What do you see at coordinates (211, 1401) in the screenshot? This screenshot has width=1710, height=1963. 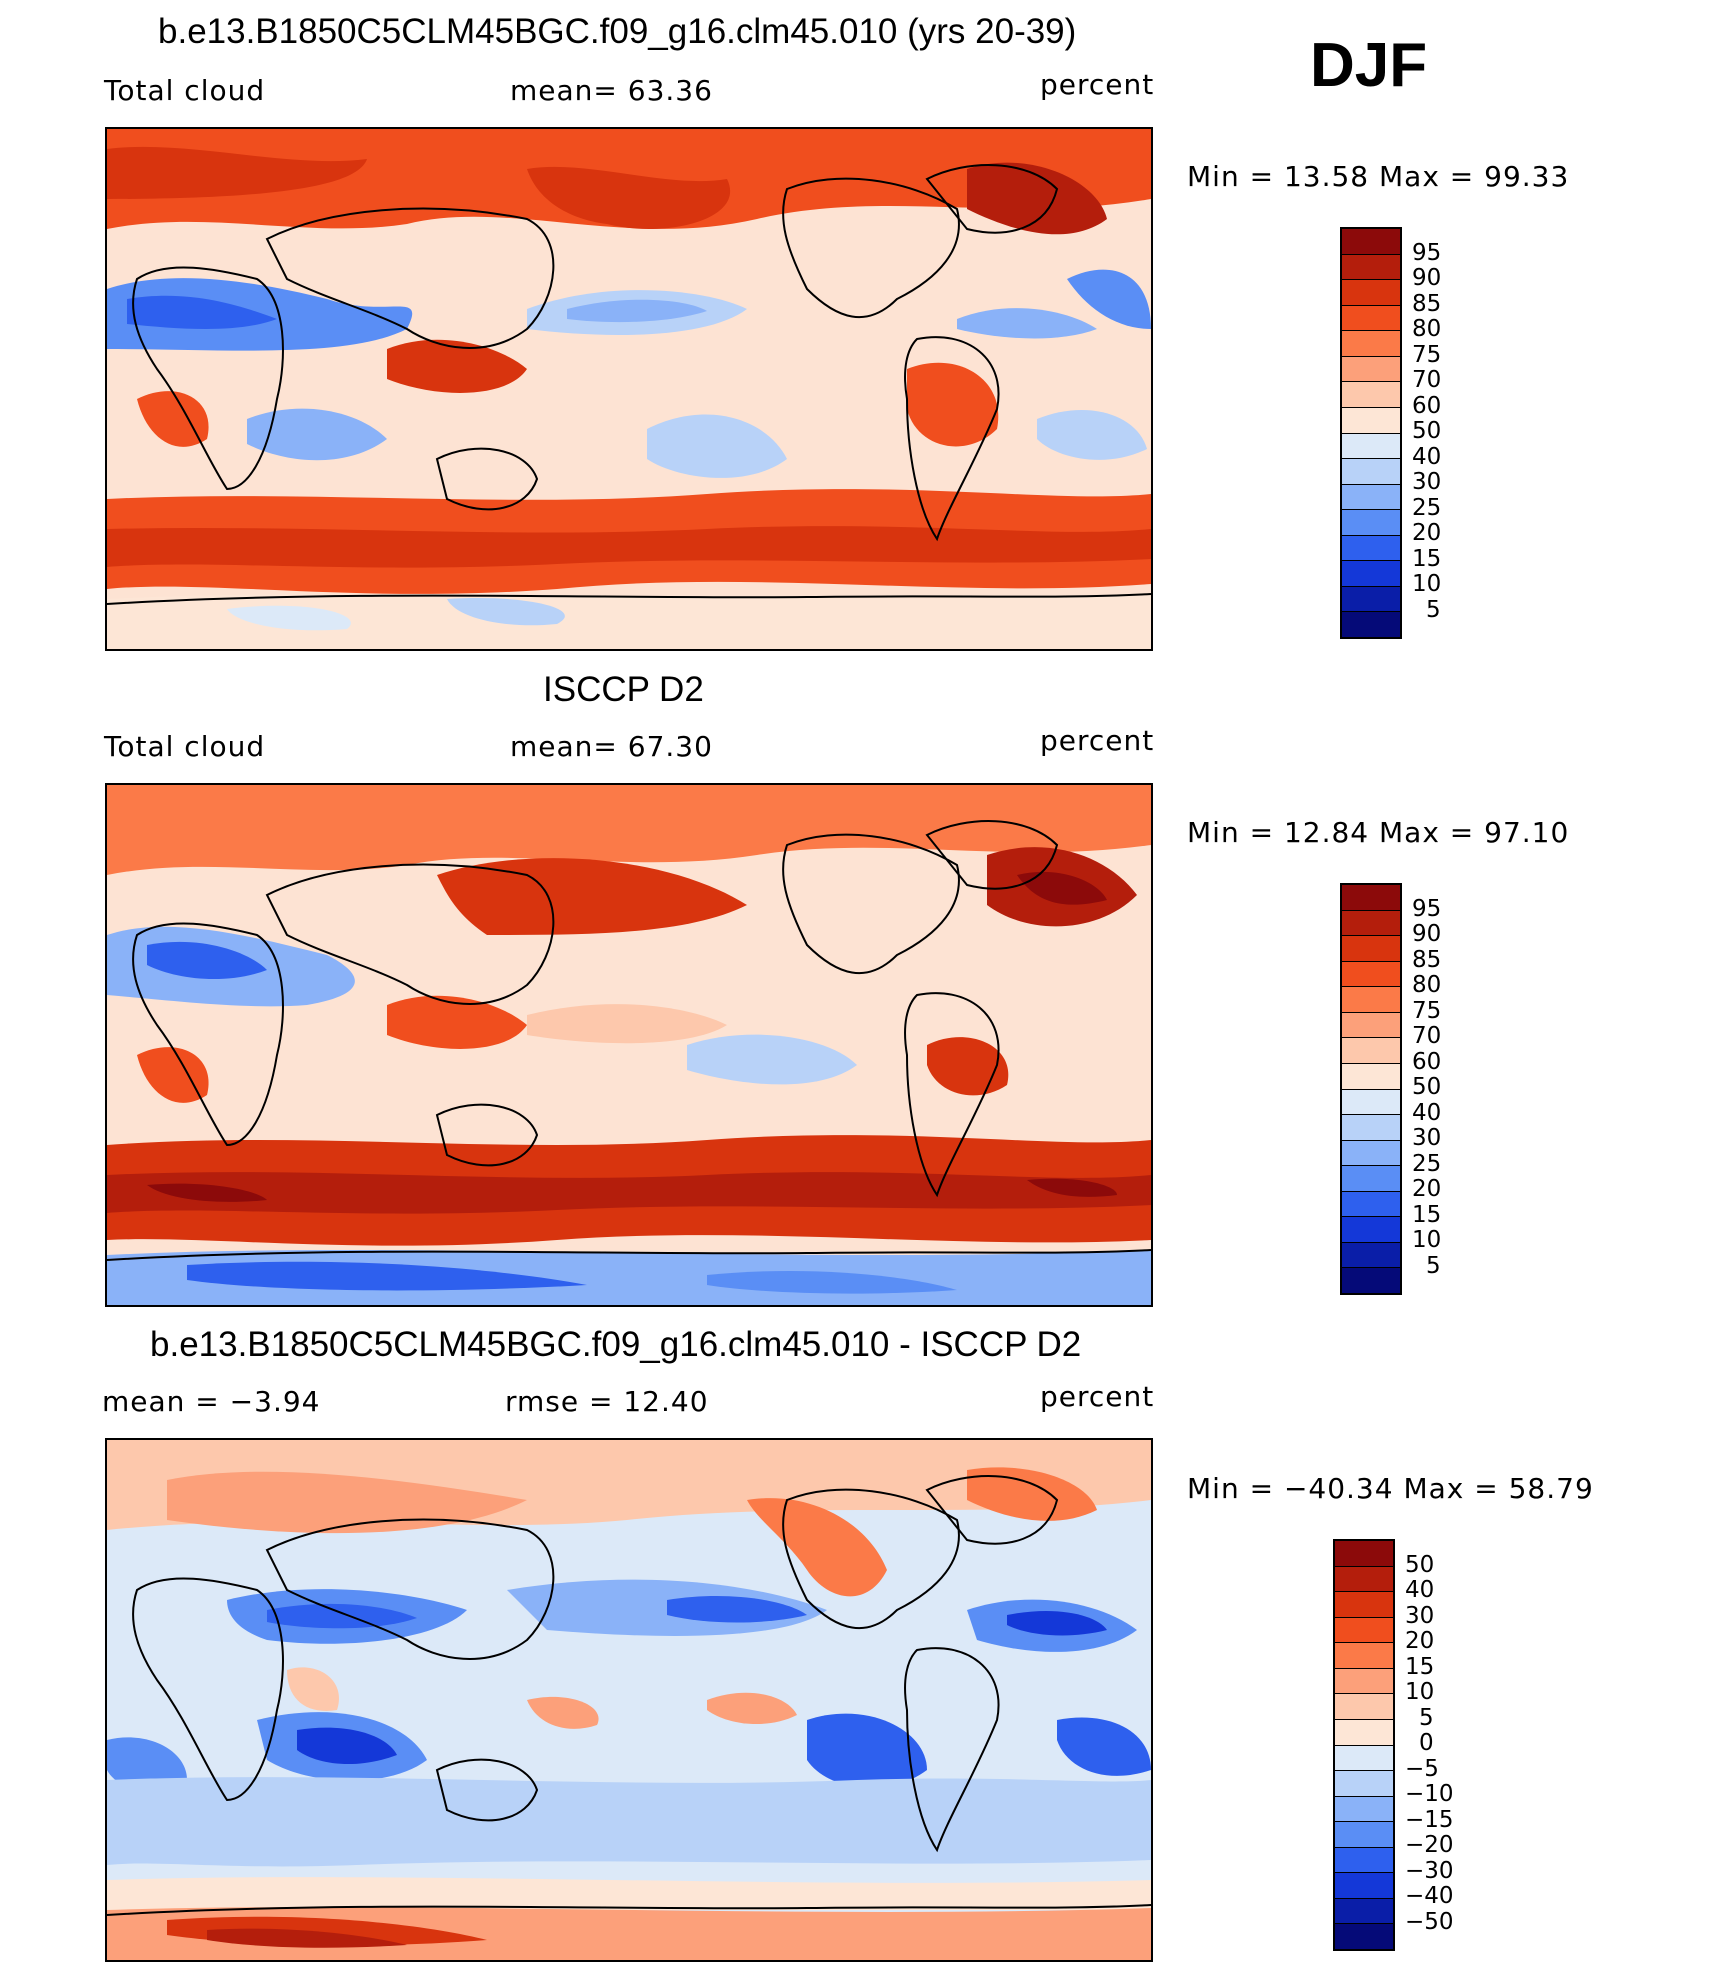 I see `panel3-mean-label: mean = −3.94` at bounding box center [211, 1401].